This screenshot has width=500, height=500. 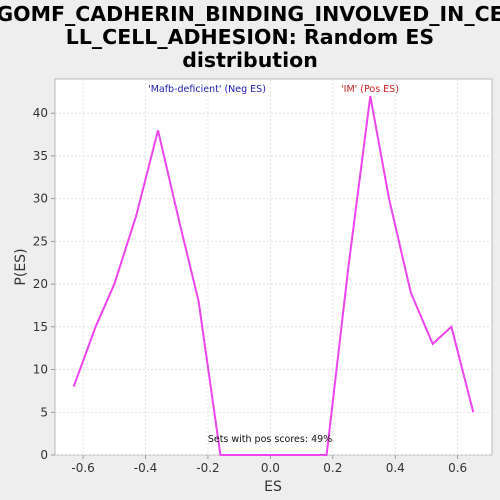 I want to click on y-axis-ticks: 0 5 10 15 20 25 30 35 40, so click(x=44, y=284).